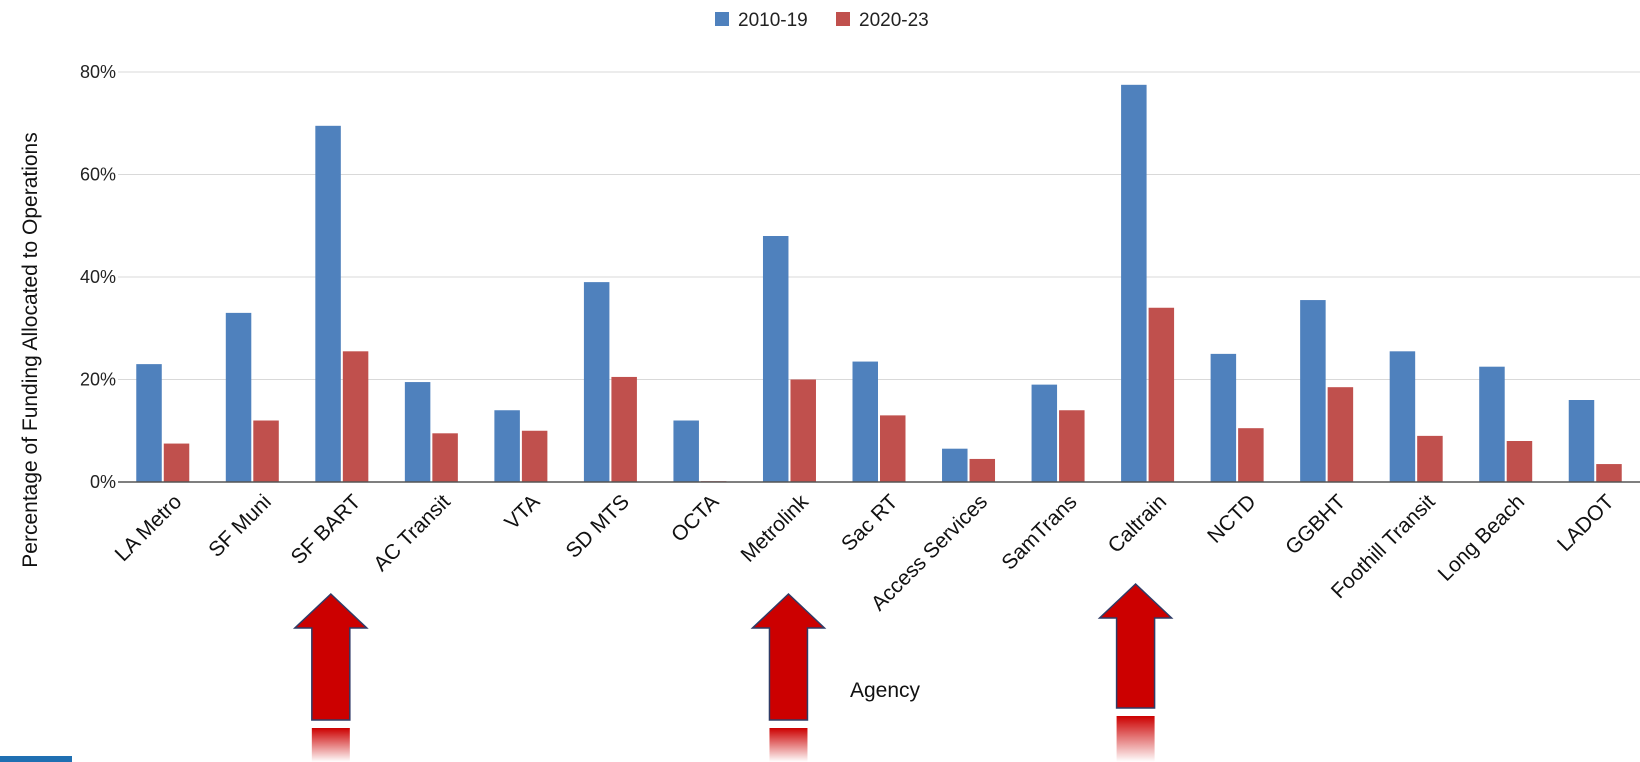 Image resolution: width=1640 pixels, height=762 pixels. What do you see at coordinates (326, 529) in the screenshot?
I see `x-category-label: SF BART` at bounding box center [326, 529].